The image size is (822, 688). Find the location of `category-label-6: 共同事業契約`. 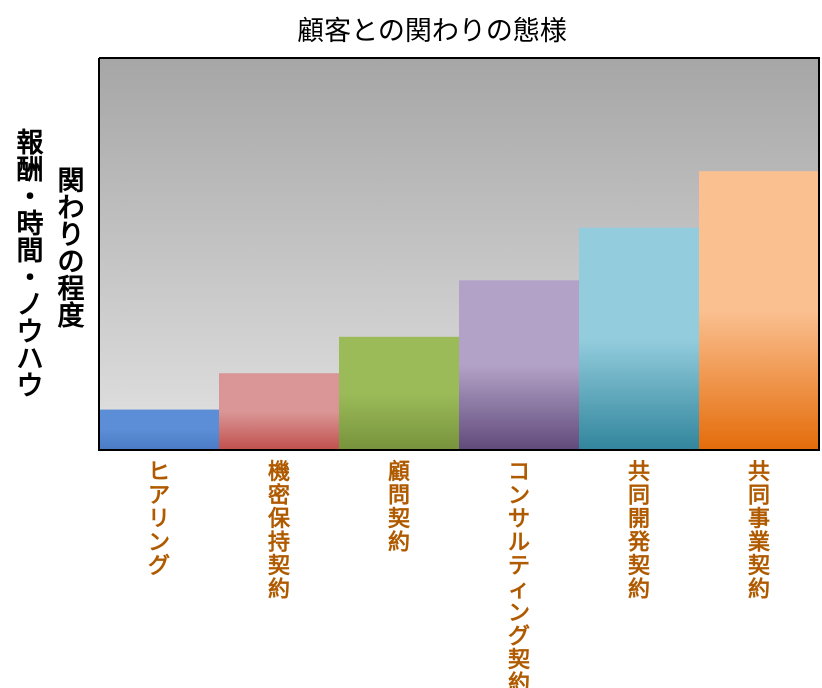

category-label-6: 共同事業契約 is located at coordinates (759, 531).